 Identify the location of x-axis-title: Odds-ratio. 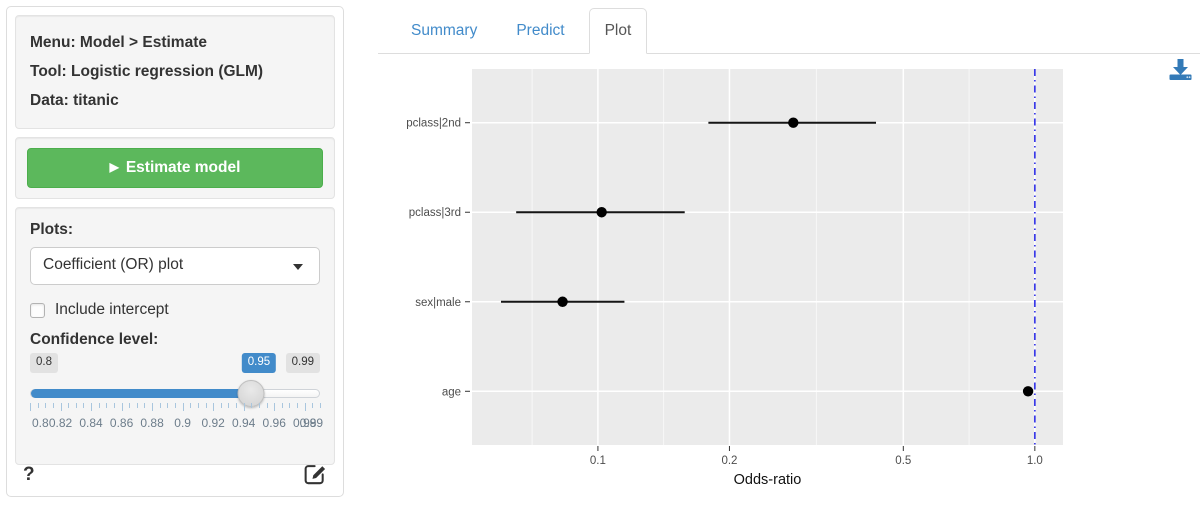
(768, 480).